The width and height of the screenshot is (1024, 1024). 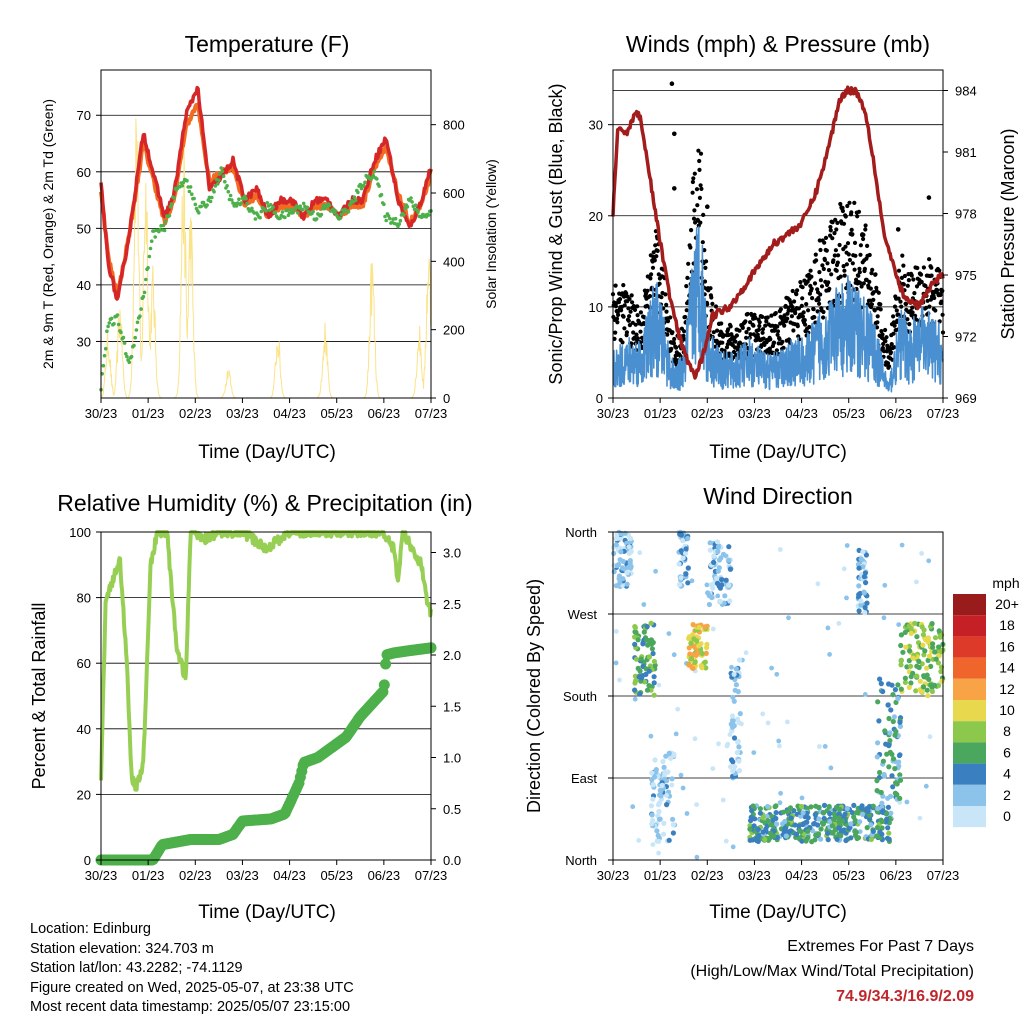 I want to click on temperature-xtick-label: 30/23, so click(x=101, y=413).